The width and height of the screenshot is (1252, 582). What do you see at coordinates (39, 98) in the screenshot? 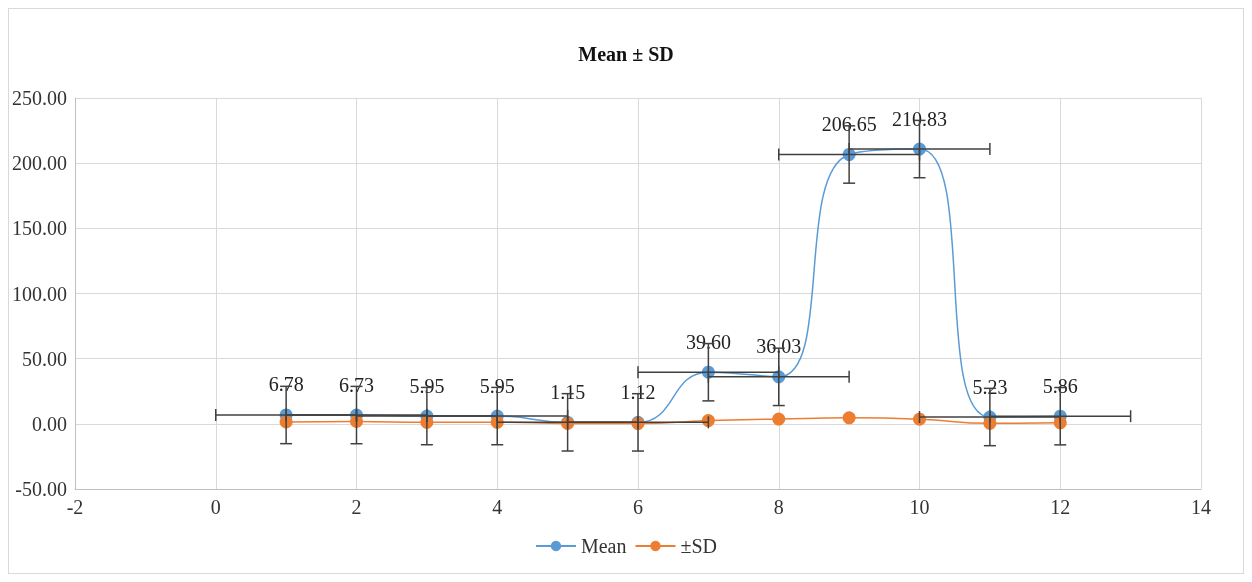
I see `y-tick-label: 250.00` at bounding box center [39, 98].